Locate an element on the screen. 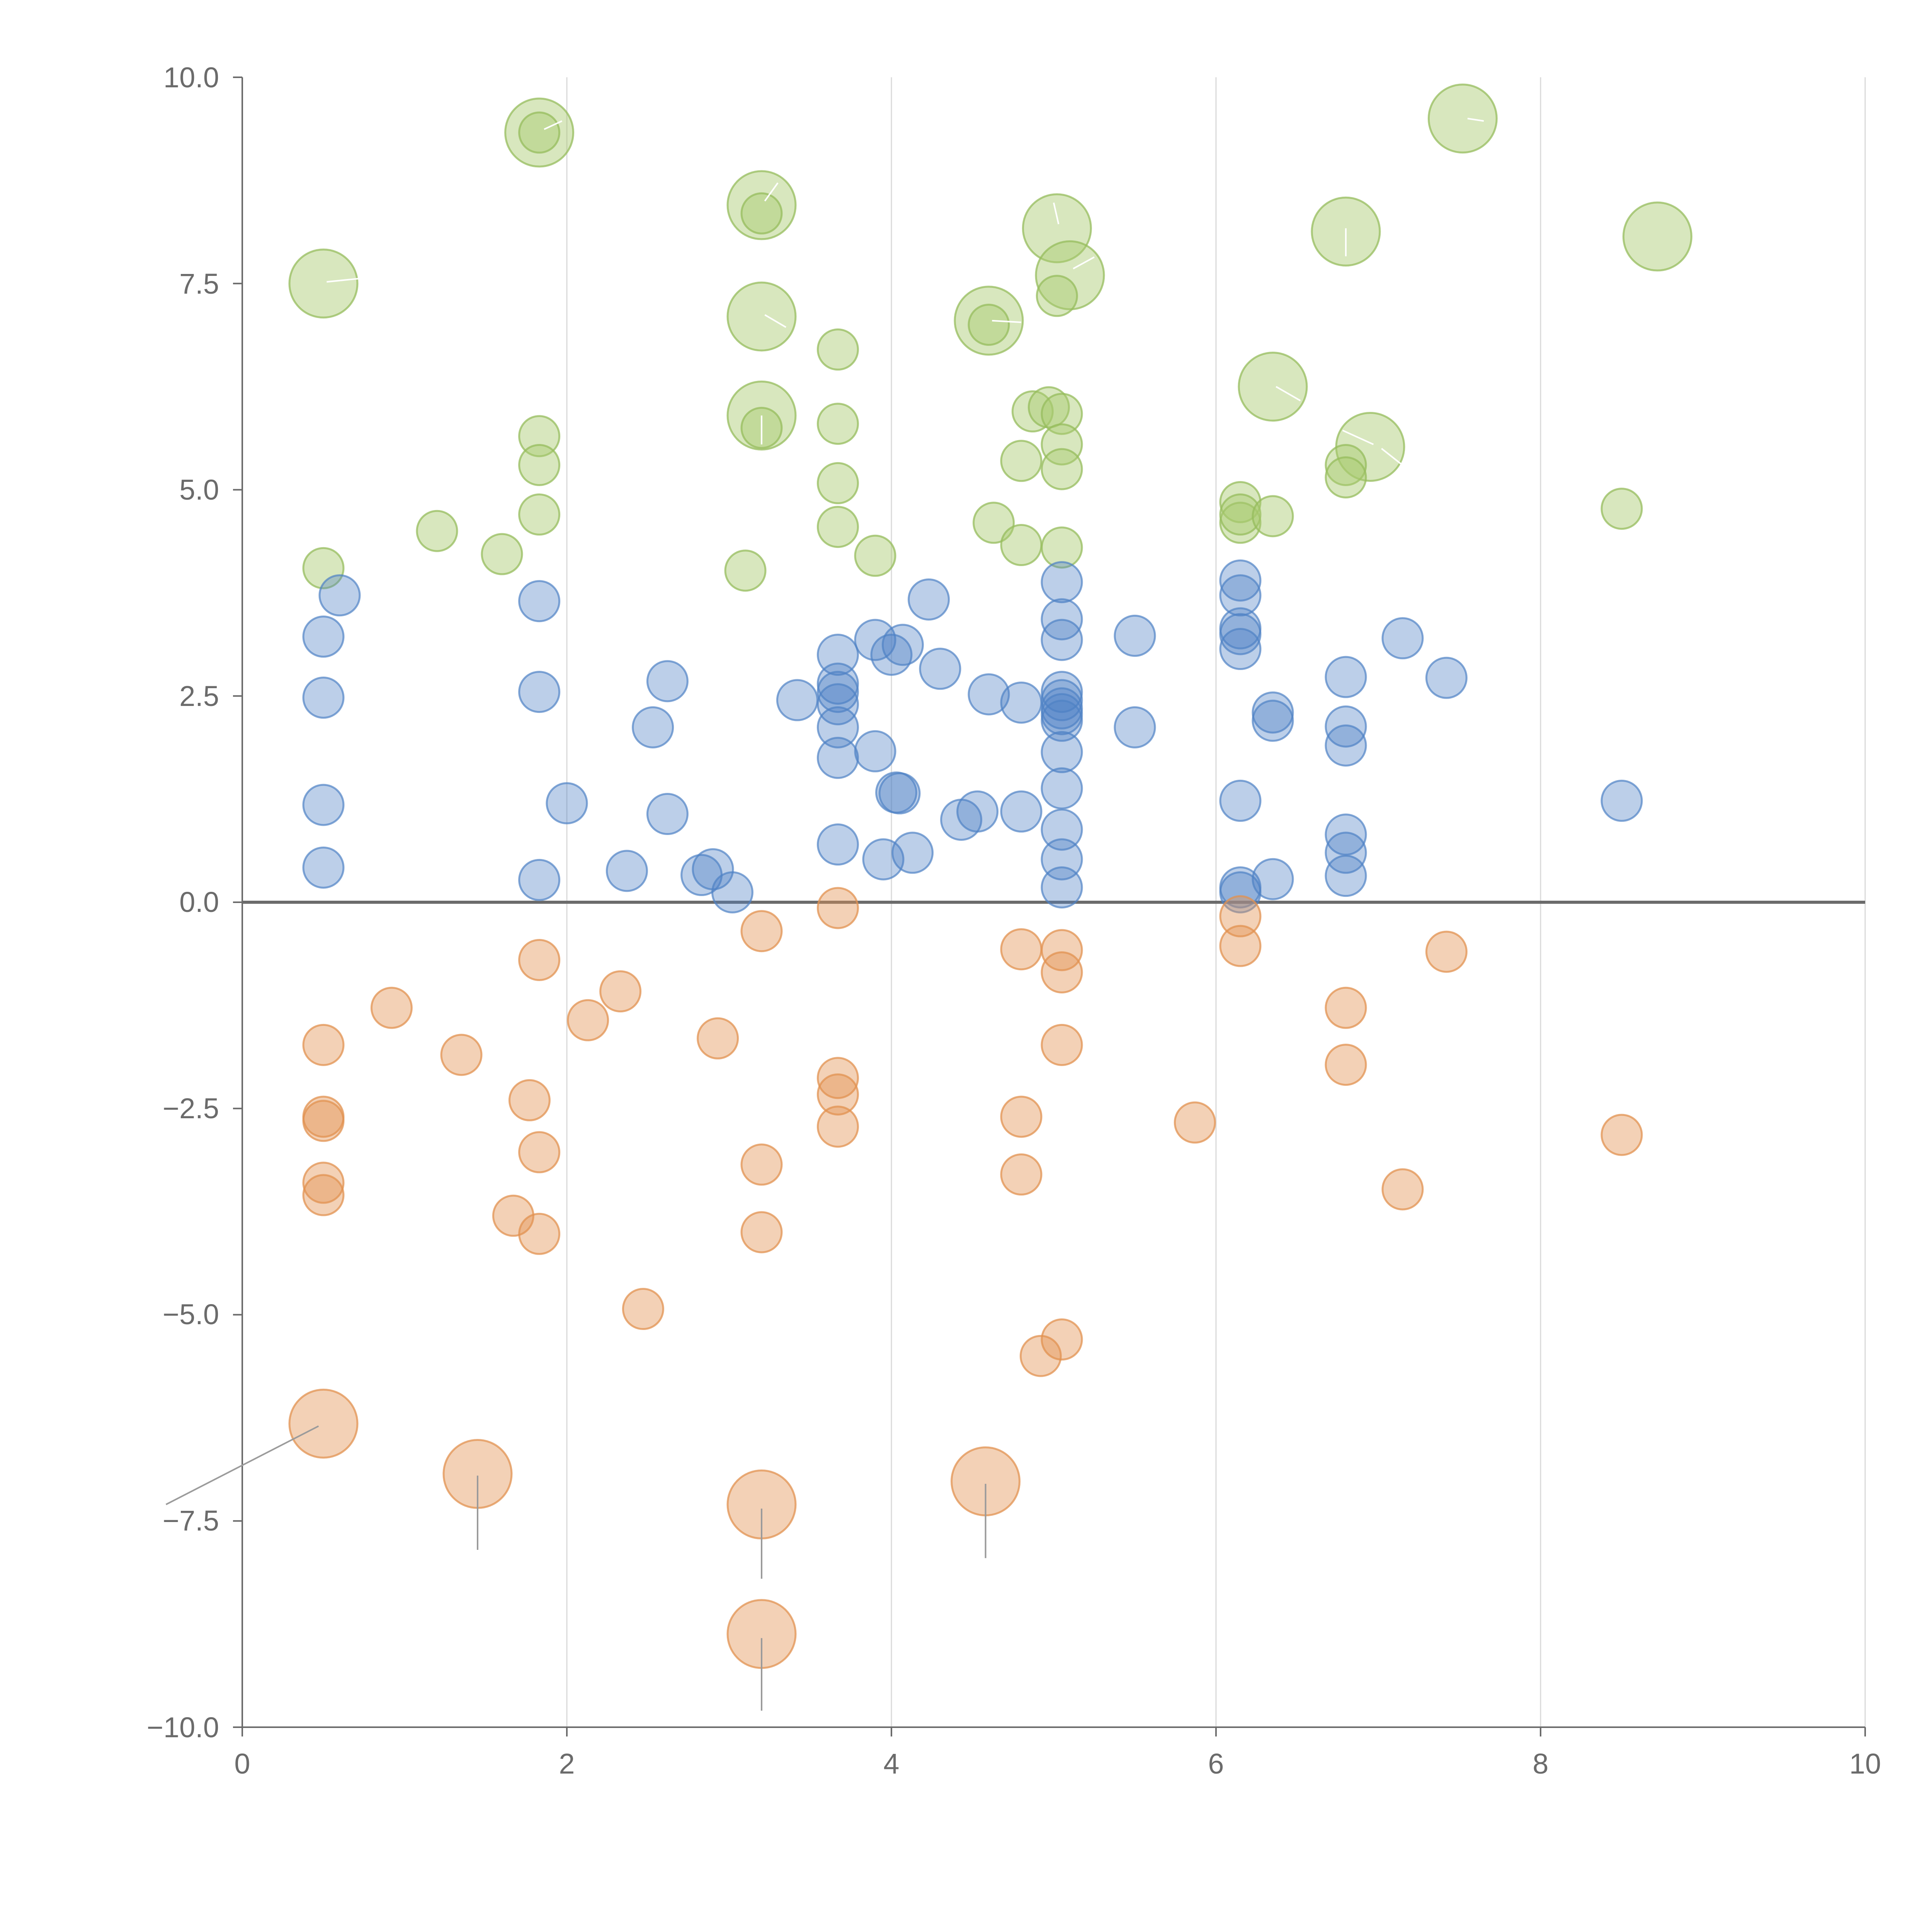 The width and height of the screenshot is (1932, 1932). x-tick-label: 6 is located at coordinates (1216, 1764).